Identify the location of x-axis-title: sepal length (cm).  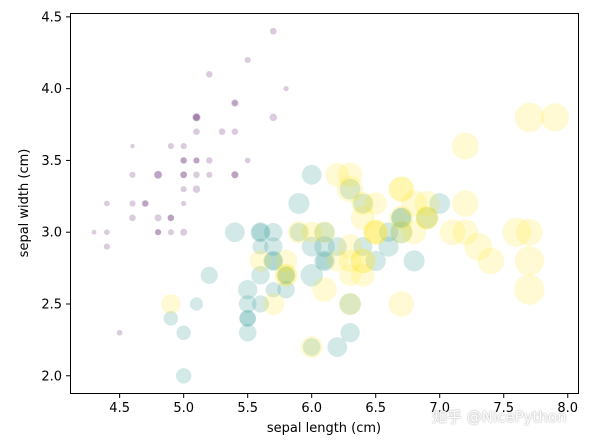
(324, 428).